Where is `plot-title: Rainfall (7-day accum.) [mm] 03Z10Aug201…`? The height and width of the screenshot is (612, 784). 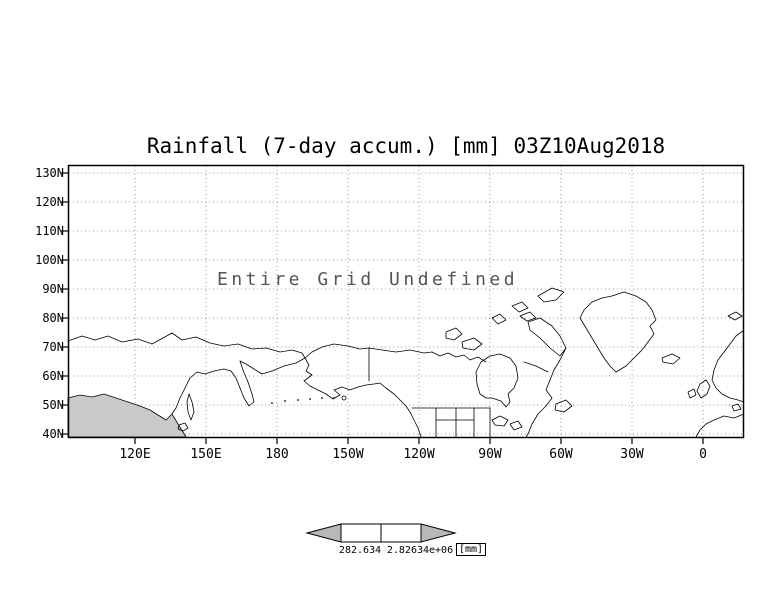
plot-title: Rainfall (7-day accum.) [mm] 03Z10Aug201… is located at coordinates (406, 146).